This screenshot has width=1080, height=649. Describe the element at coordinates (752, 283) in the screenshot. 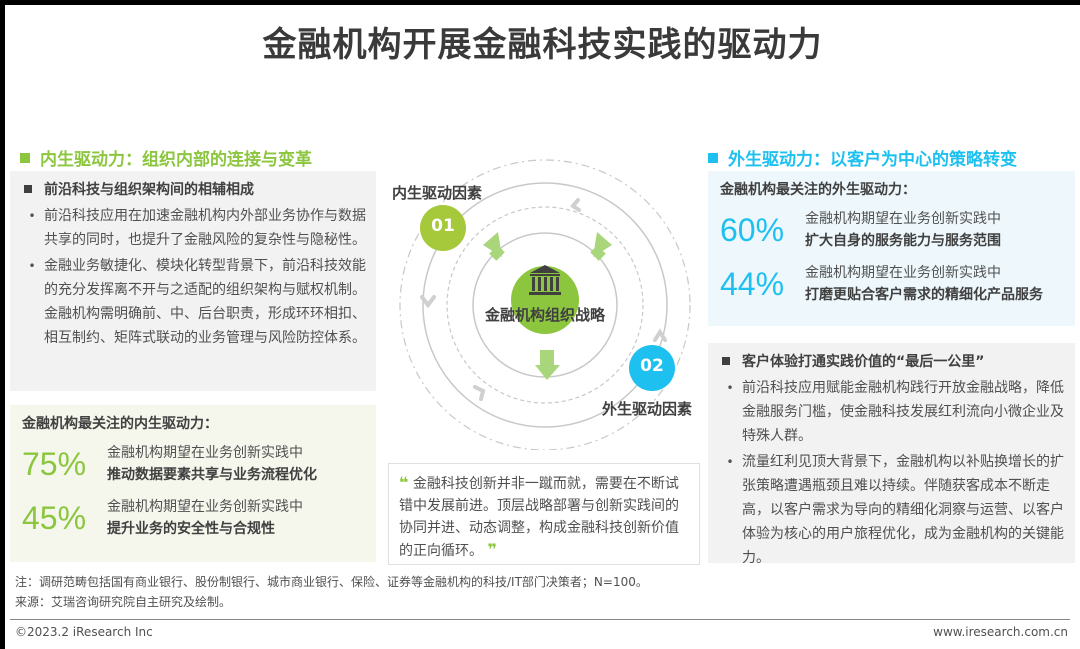

I see `stat-value: 44%` at that location.